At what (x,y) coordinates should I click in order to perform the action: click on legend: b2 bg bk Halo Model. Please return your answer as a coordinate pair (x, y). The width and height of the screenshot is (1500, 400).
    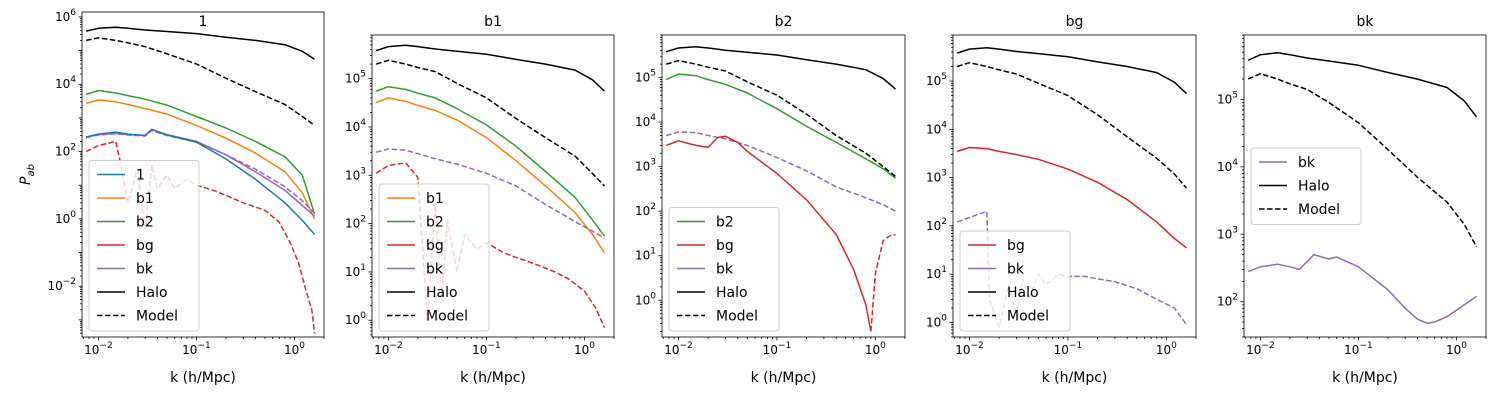
    Looking at the image, I should click on (724, 269).